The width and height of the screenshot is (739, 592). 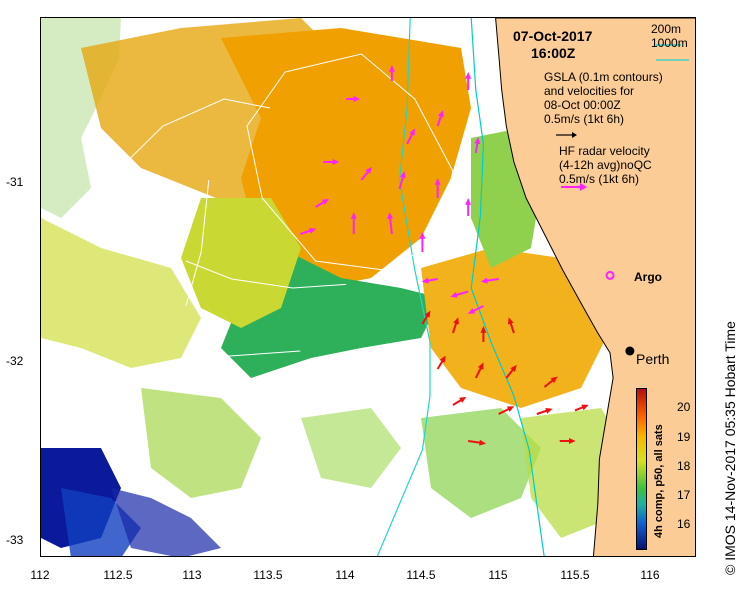 I want to click on hf-label-1: HF radar velocity, so click(x=604, y=151).